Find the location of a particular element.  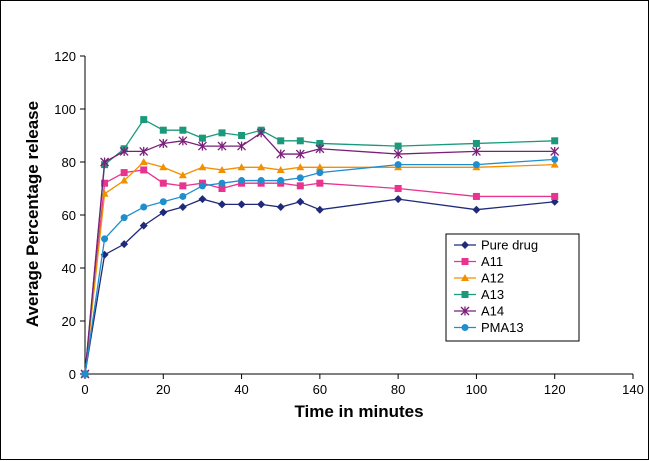

legend-item-pure-drug: Pure drug is located at coordinates (496, 245).